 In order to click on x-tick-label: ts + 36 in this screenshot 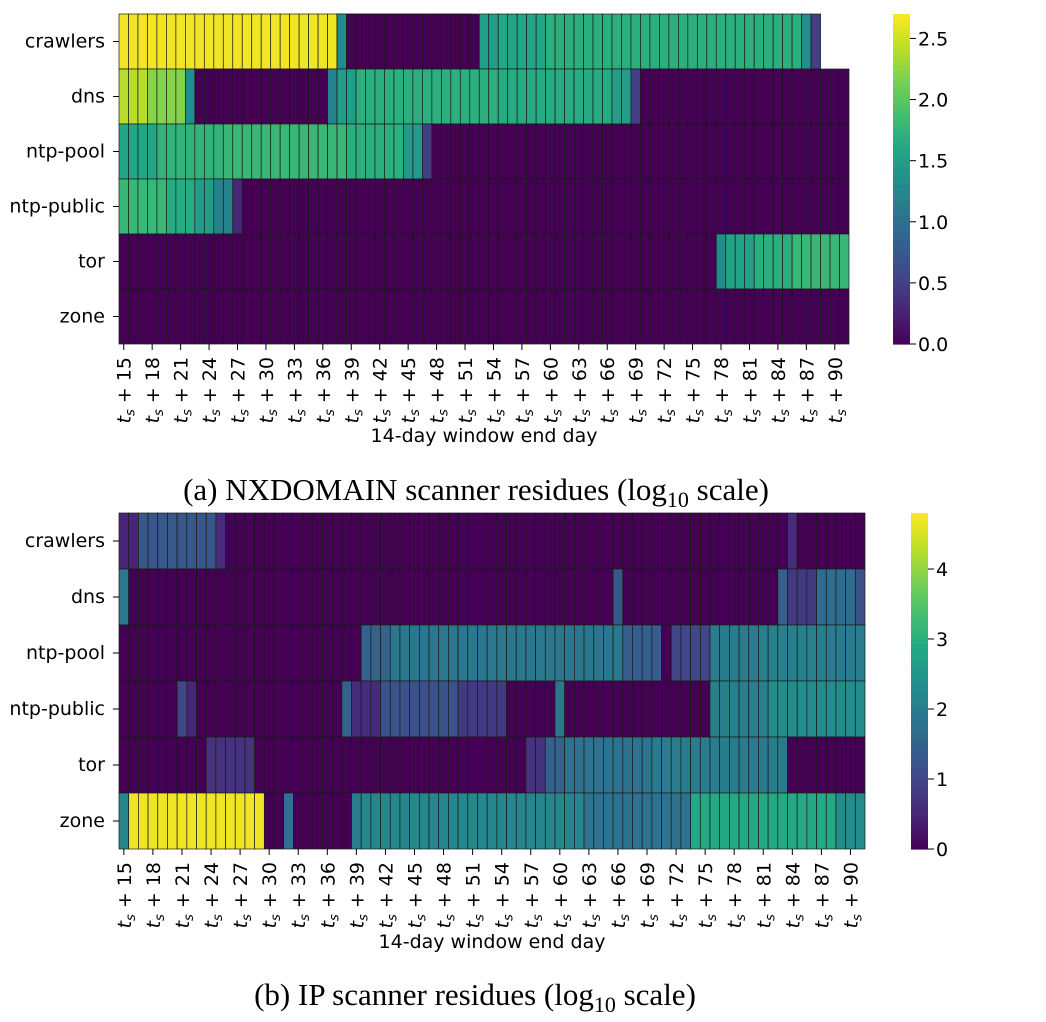, I will do `click(325, 390)`.